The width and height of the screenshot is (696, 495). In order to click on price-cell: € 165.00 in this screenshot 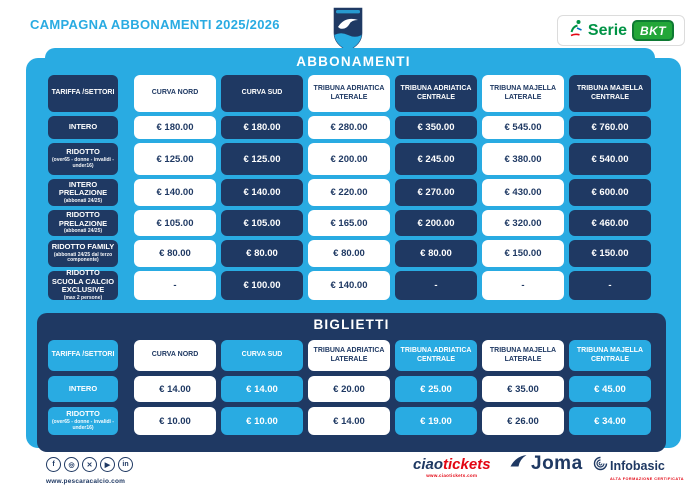, I will do `click(349, 223)`.